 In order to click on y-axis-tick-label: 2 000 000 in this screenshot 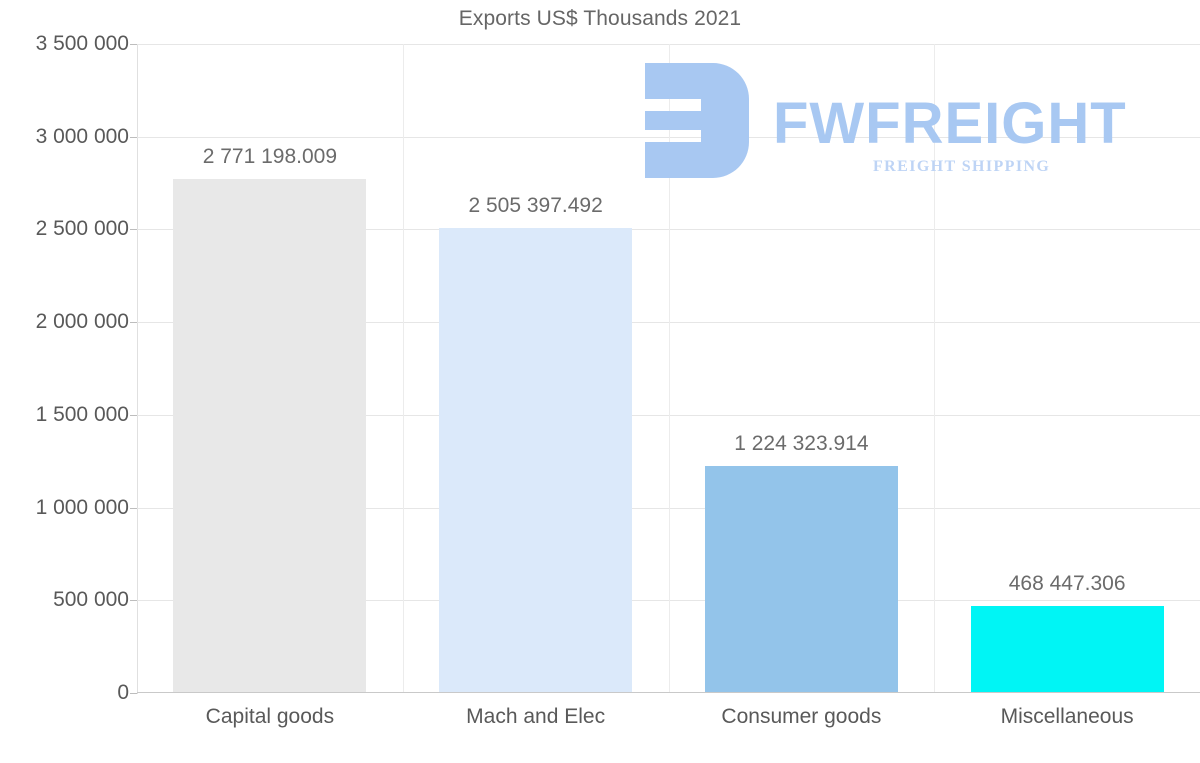, I will do `click(82, 322)`.